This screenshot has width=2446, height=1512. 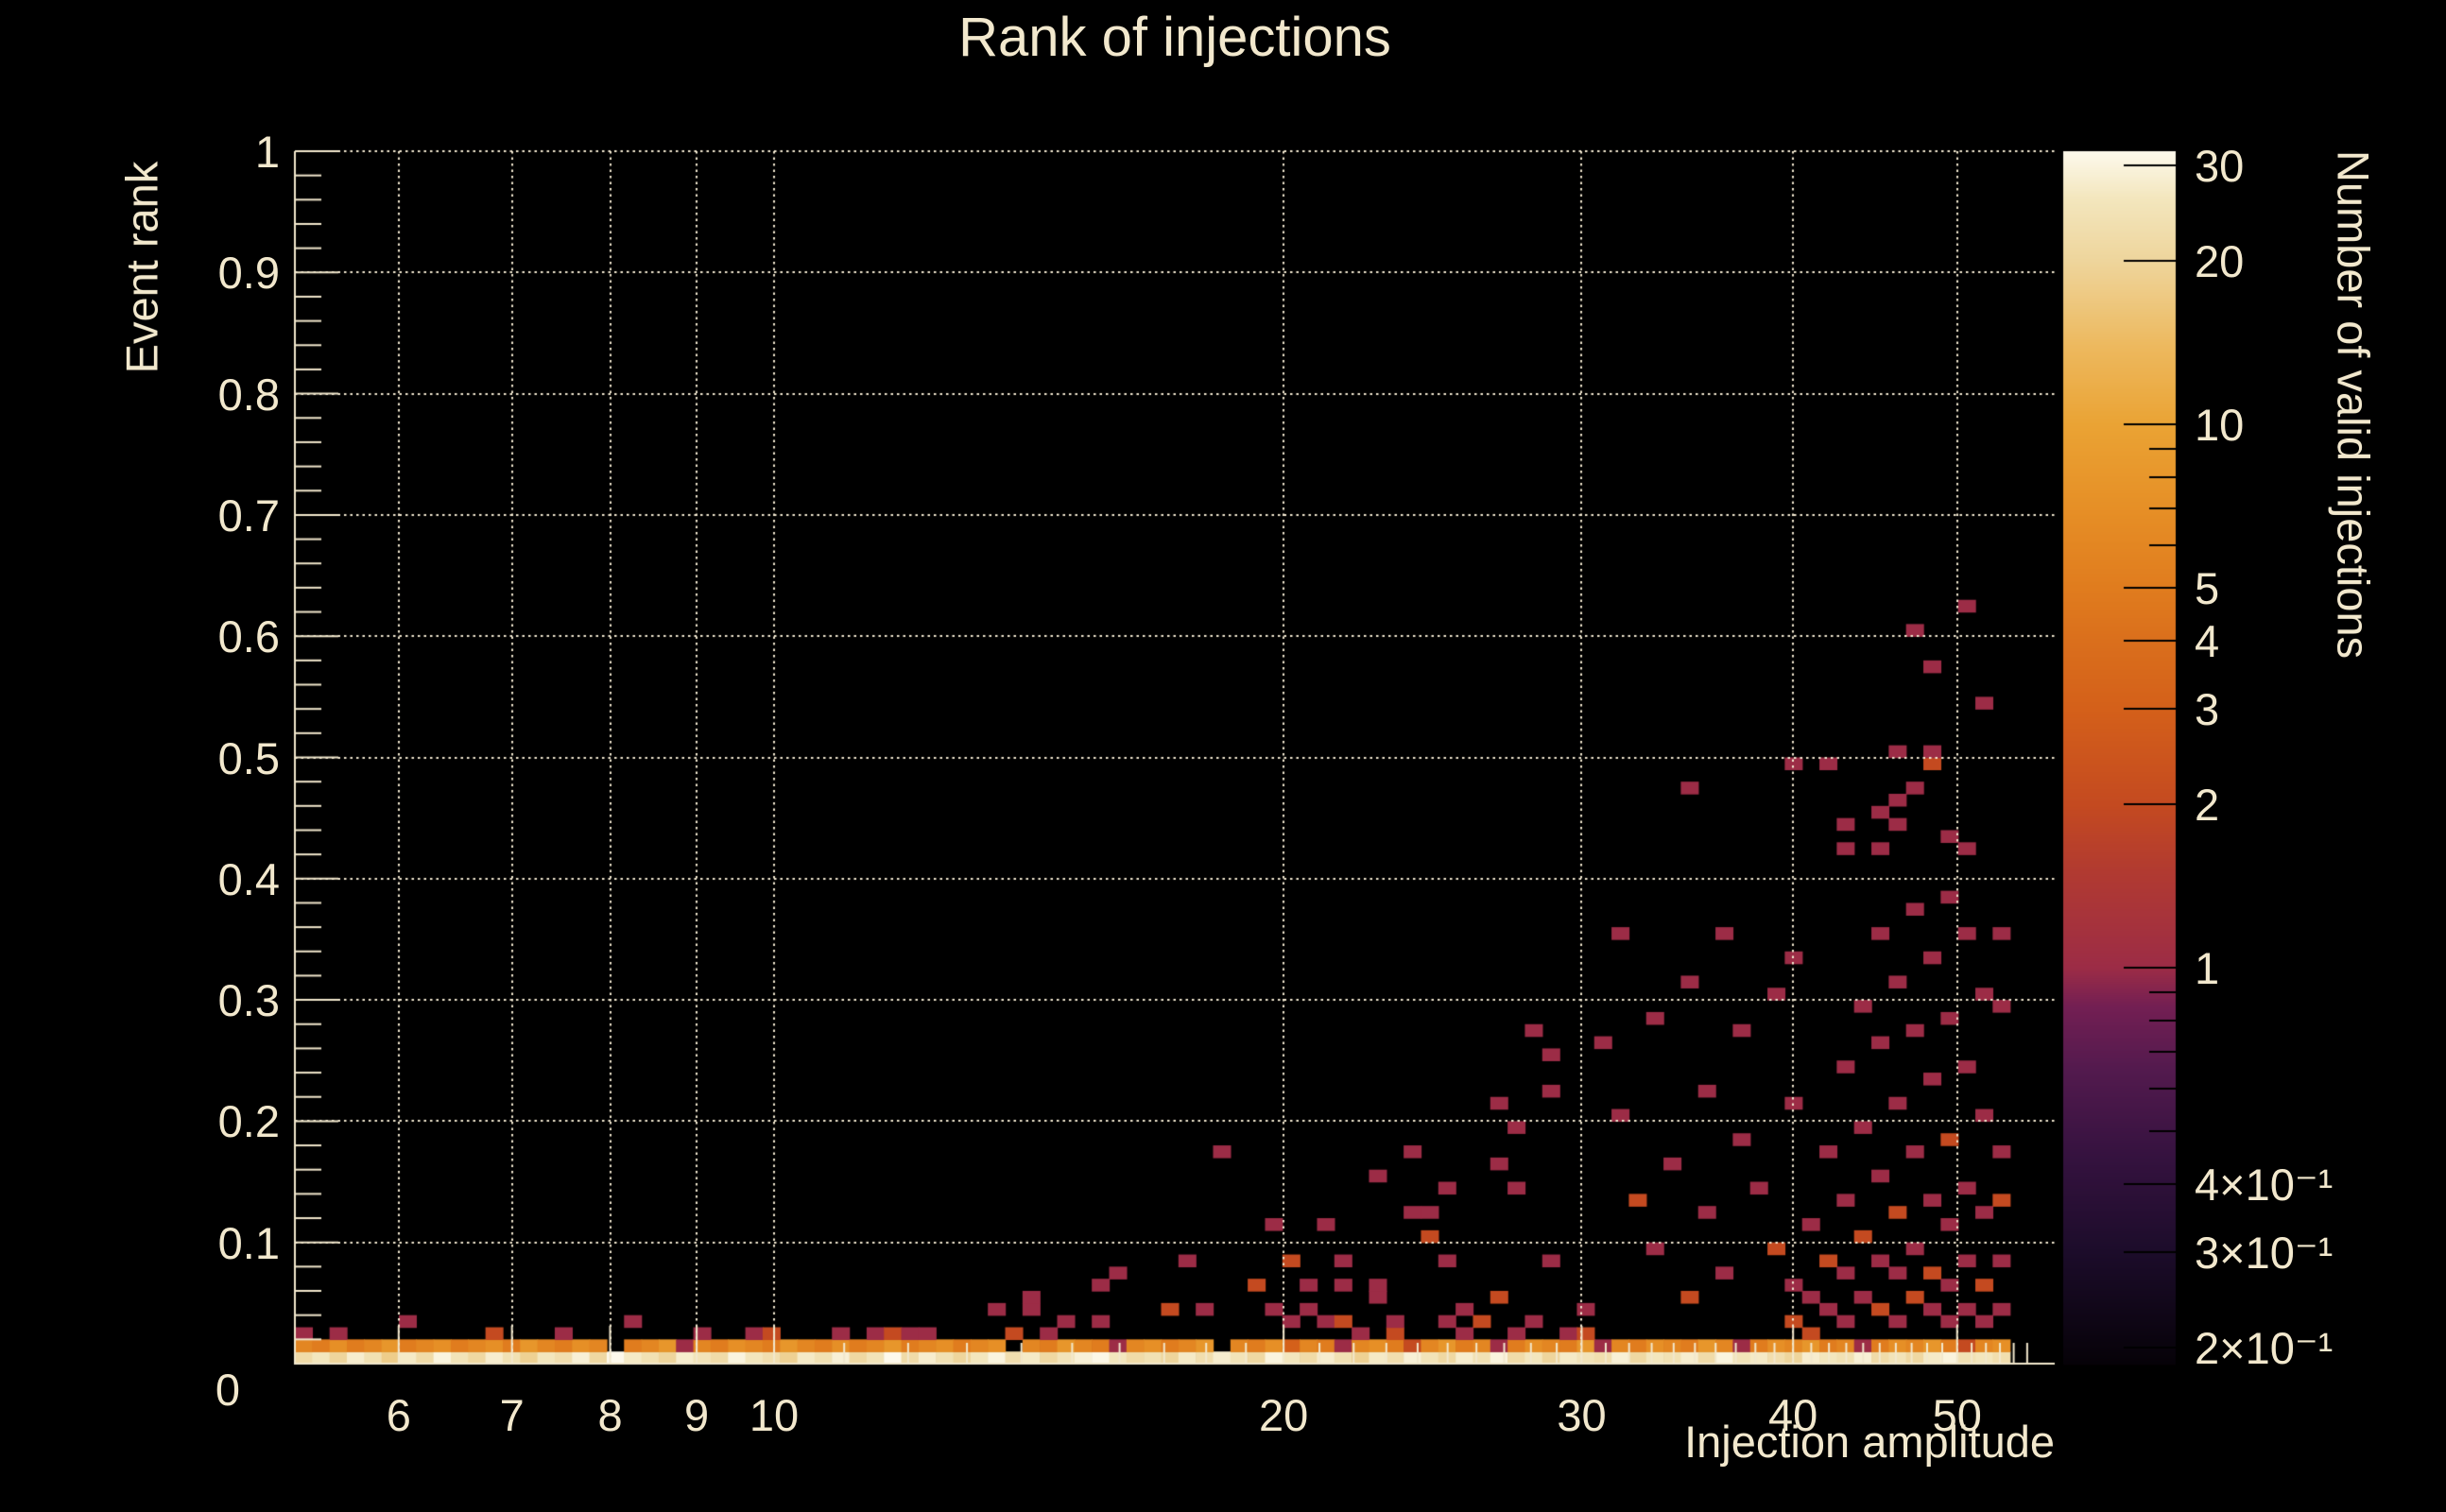 I want to click on y-tick-label: 0.4, so click(x=249, y=878).